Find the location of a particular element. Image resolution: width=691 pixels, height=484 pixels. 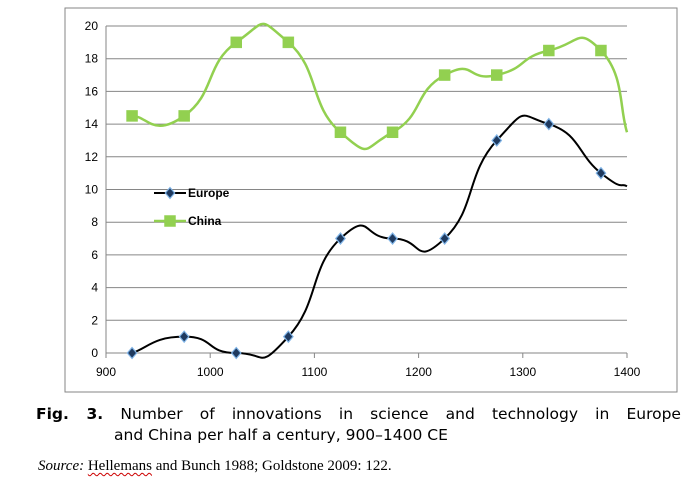

y-tick-label: 6 is located at coordinates (94, 255).